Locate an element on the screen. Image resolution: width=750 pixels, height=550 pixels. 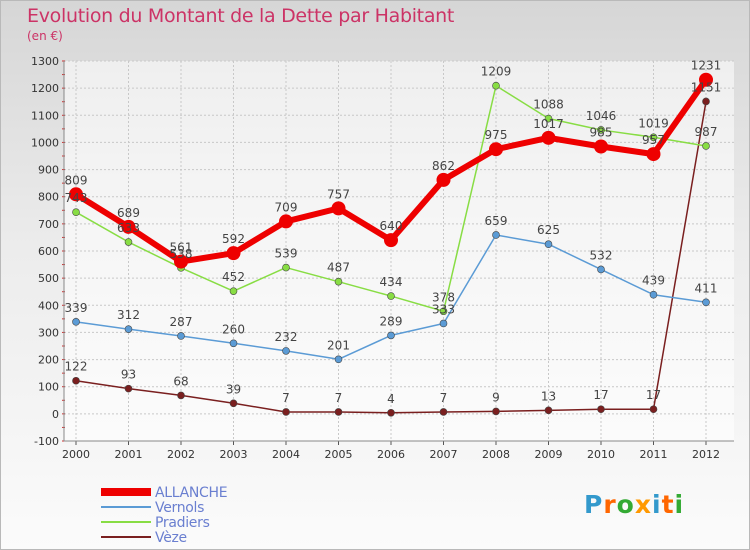
data-label: 452 is located at coordinates (233, 277).